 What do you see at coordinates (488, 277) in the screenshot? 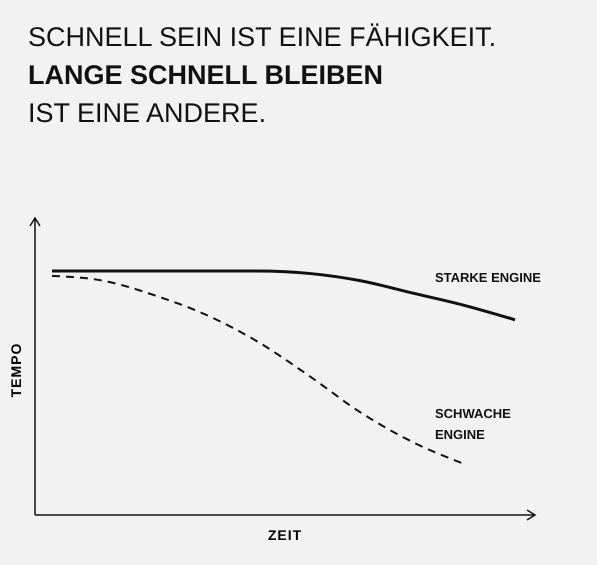
I see `series-label: STARKE ENGINE` at bounding box center [488, 277].